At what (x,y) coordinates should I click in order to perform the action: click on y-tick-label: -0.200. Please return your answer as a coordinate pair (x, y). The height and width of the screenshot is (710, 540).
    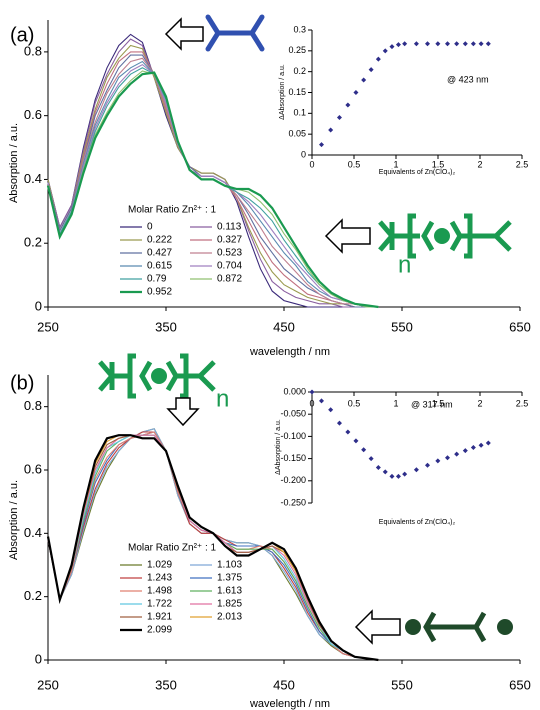
    Looking at the image, I should click on (293, 480).